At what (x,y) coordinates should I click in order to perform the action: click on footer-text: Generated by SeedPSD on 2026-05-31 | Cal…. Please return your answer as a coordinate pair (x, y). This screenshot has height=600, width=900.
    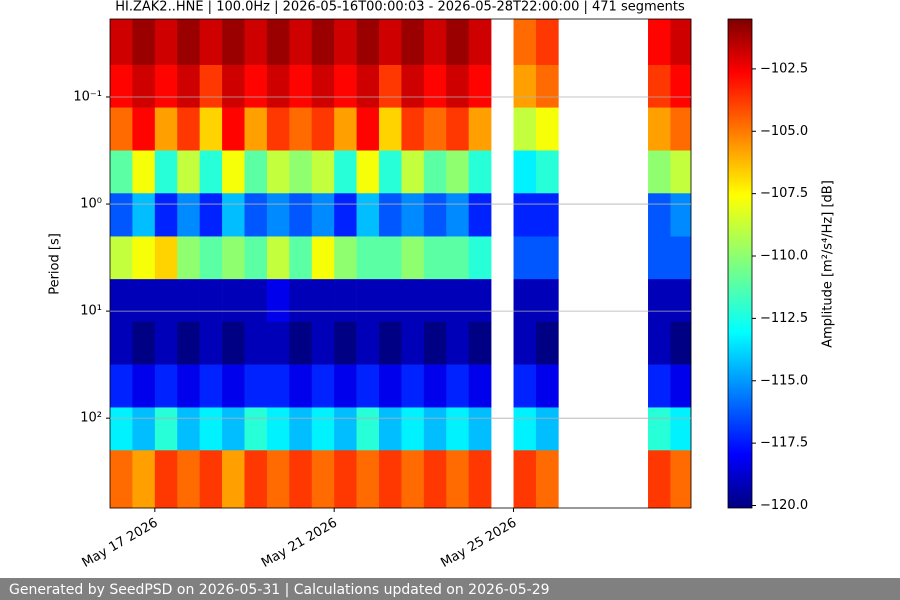
    Looking at the image, I should click on (279, 590).